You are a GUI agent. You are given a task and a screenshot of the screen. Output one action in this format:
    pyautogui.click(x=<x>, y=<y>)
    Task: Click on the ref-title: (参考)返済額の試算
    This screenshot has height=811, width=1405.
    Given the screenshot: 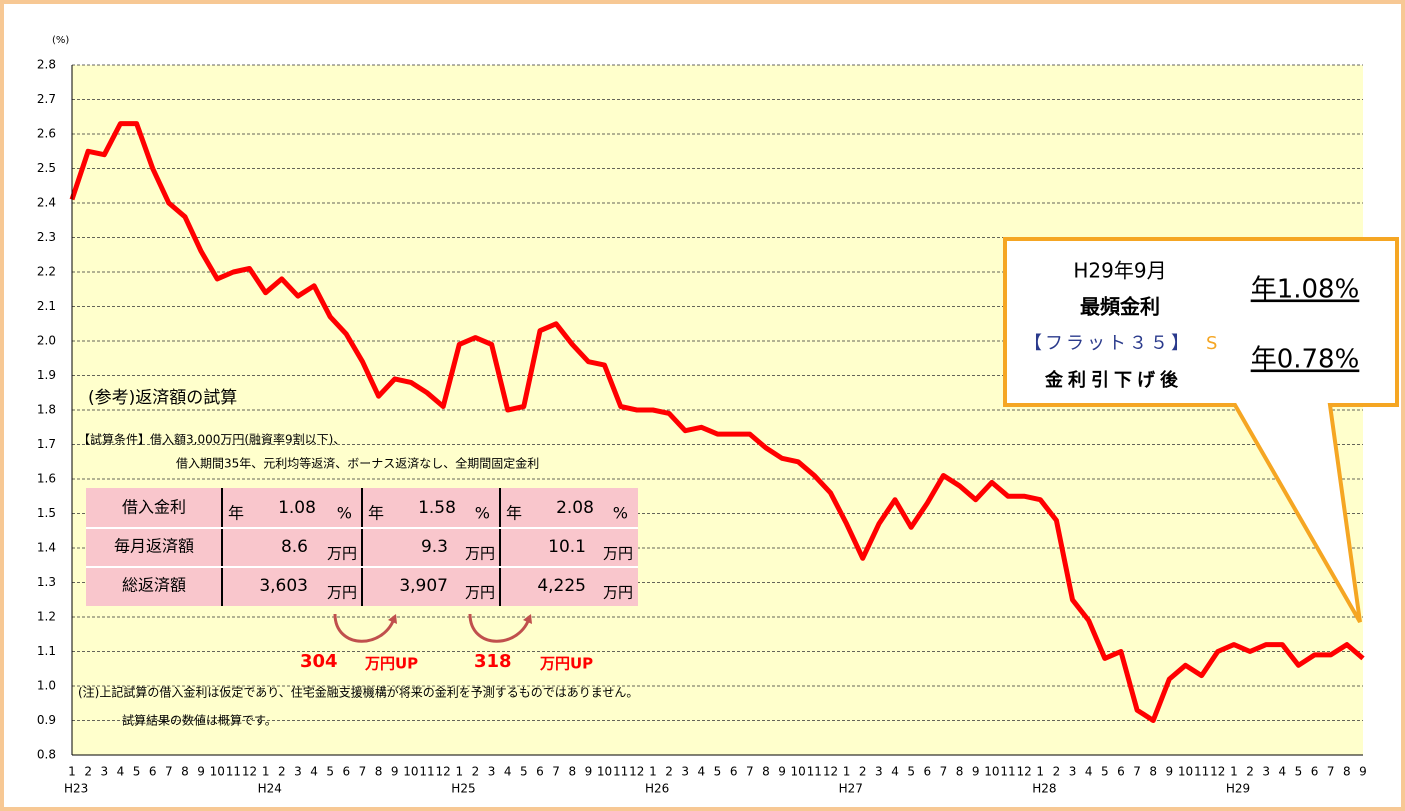 What is the action you would take?
    pyautogui.click(x=162, y=398)
    